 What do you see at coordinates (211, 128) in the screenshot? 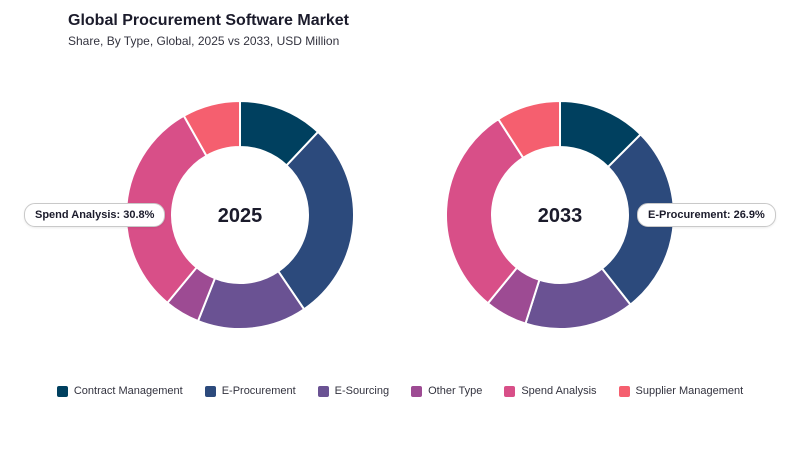
I see `donut-slice-supplier-management-2025` at bounding box center [211, 128].